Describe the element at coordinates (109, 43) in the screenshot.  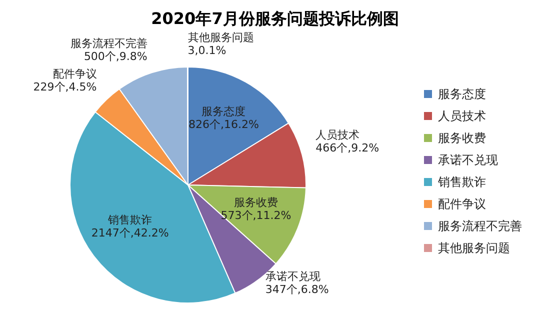
I see `slice-label: 服务流程不完善` at that location.